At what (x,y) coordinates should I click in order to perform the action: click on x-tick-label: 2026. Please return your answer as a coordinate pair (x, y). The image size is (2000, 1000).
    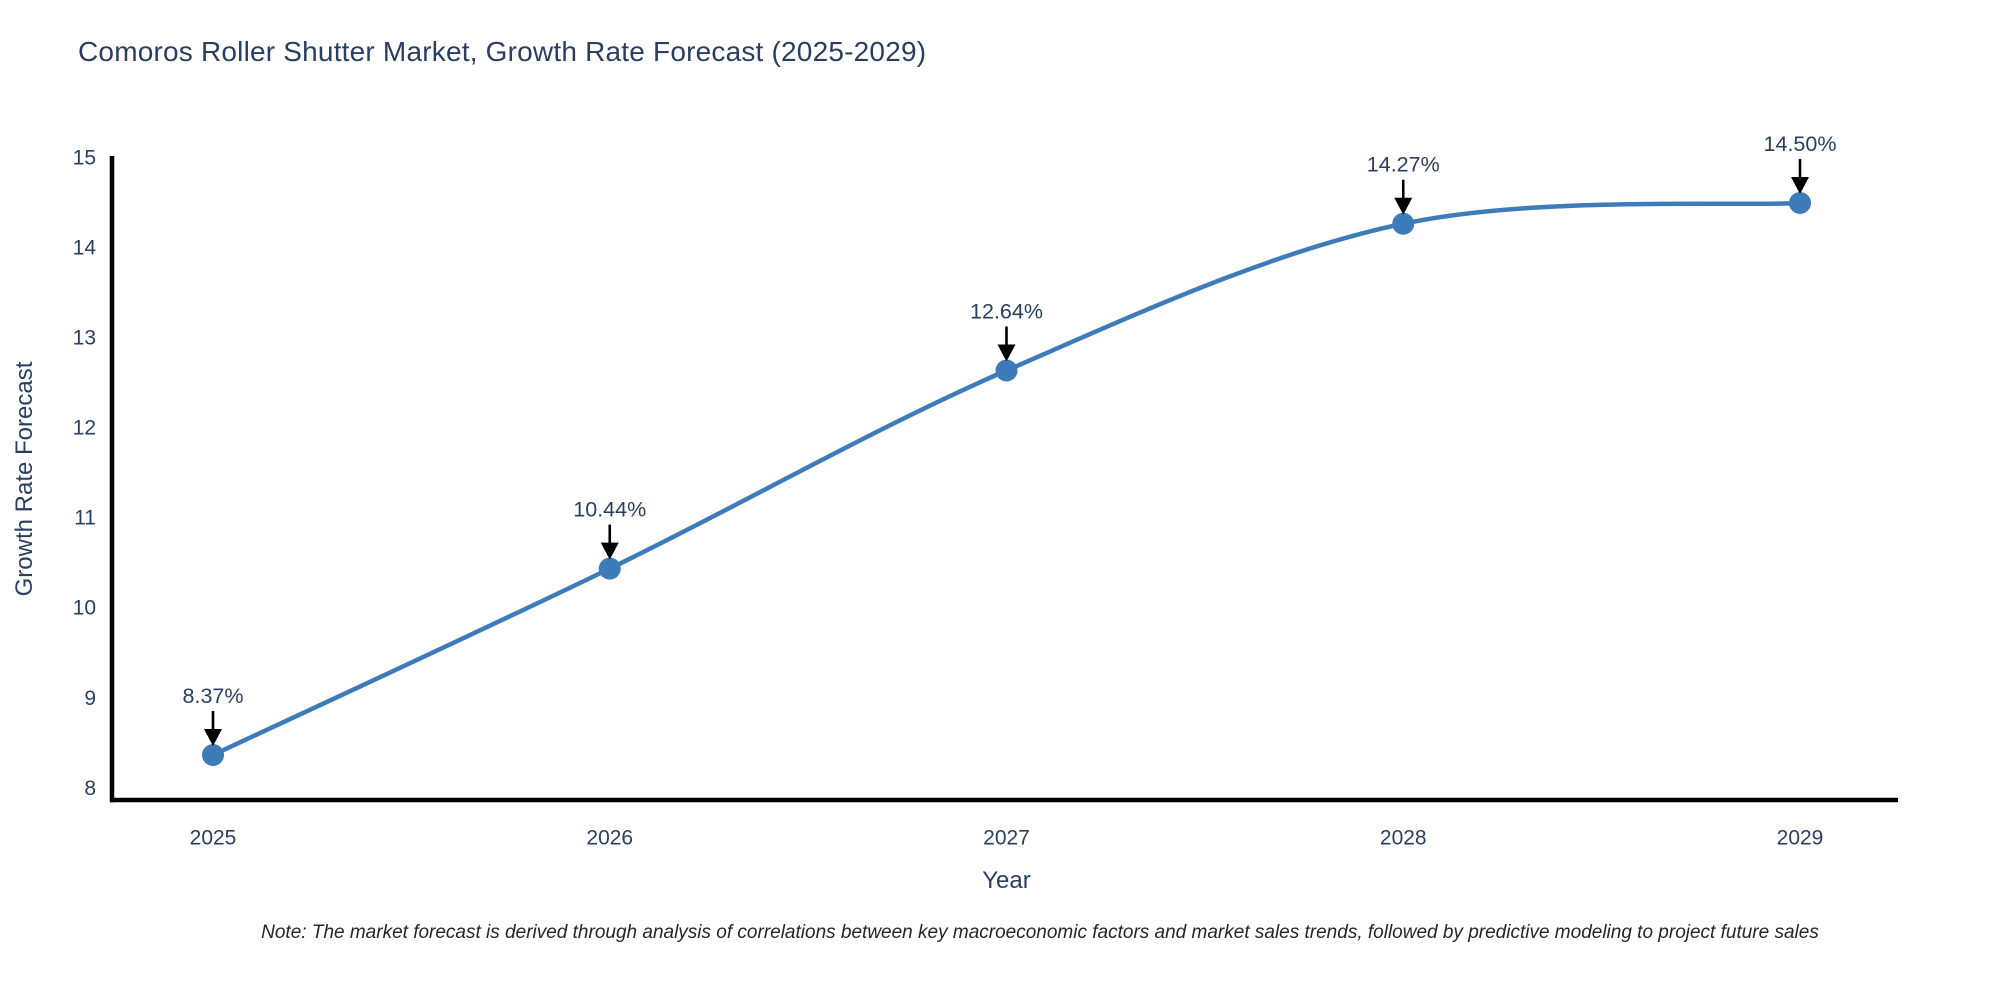
    Looking at the image, I should click on (609, 838).